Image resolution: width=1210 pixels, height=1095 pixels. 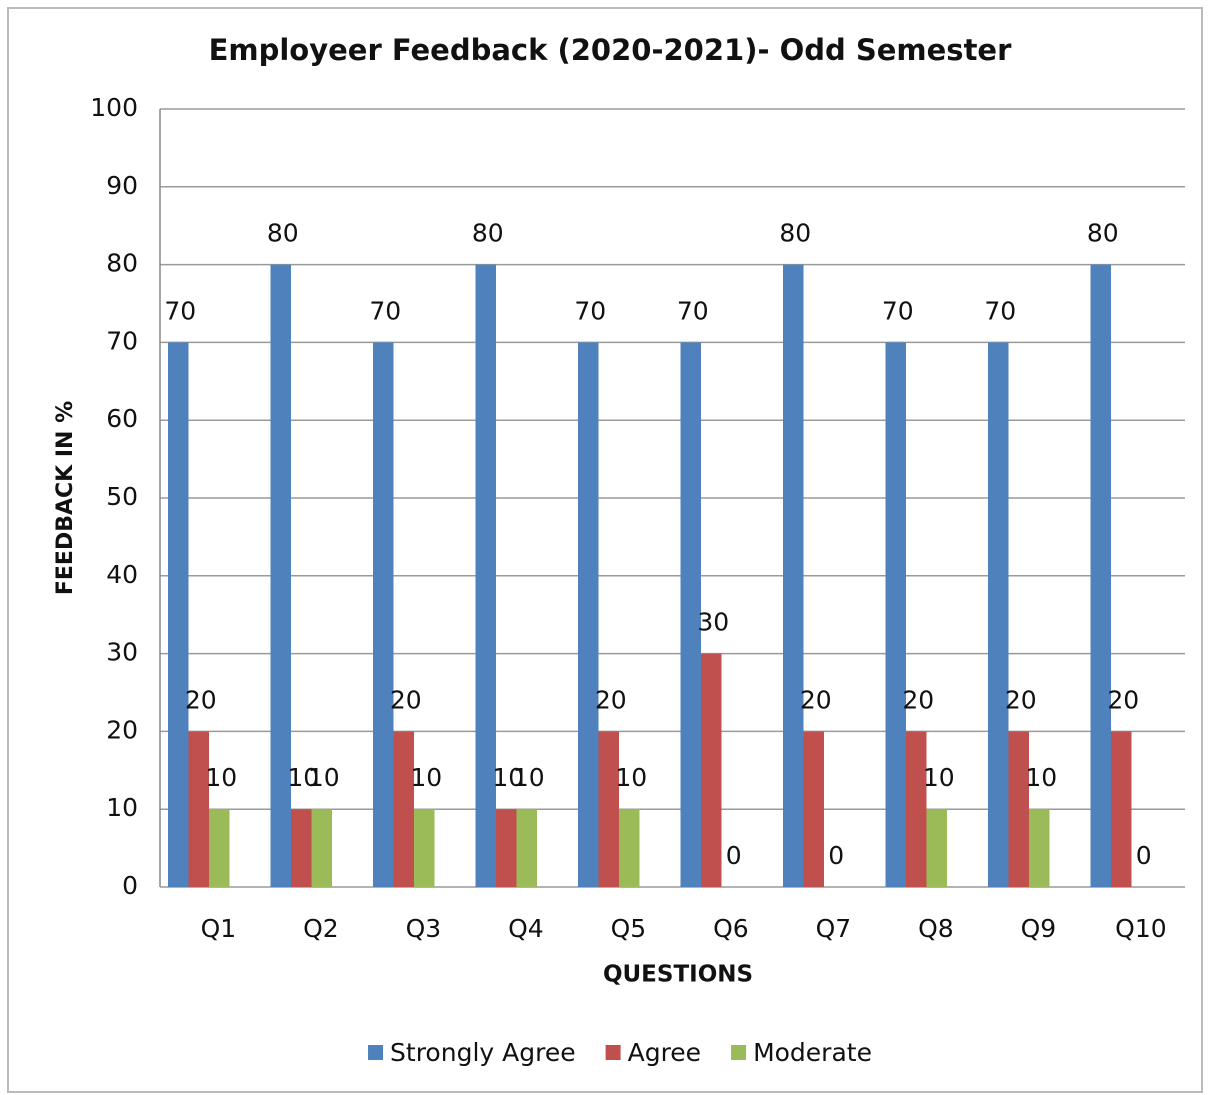 I want to click on y-tick-label: 50, so click(x=122, y=496).